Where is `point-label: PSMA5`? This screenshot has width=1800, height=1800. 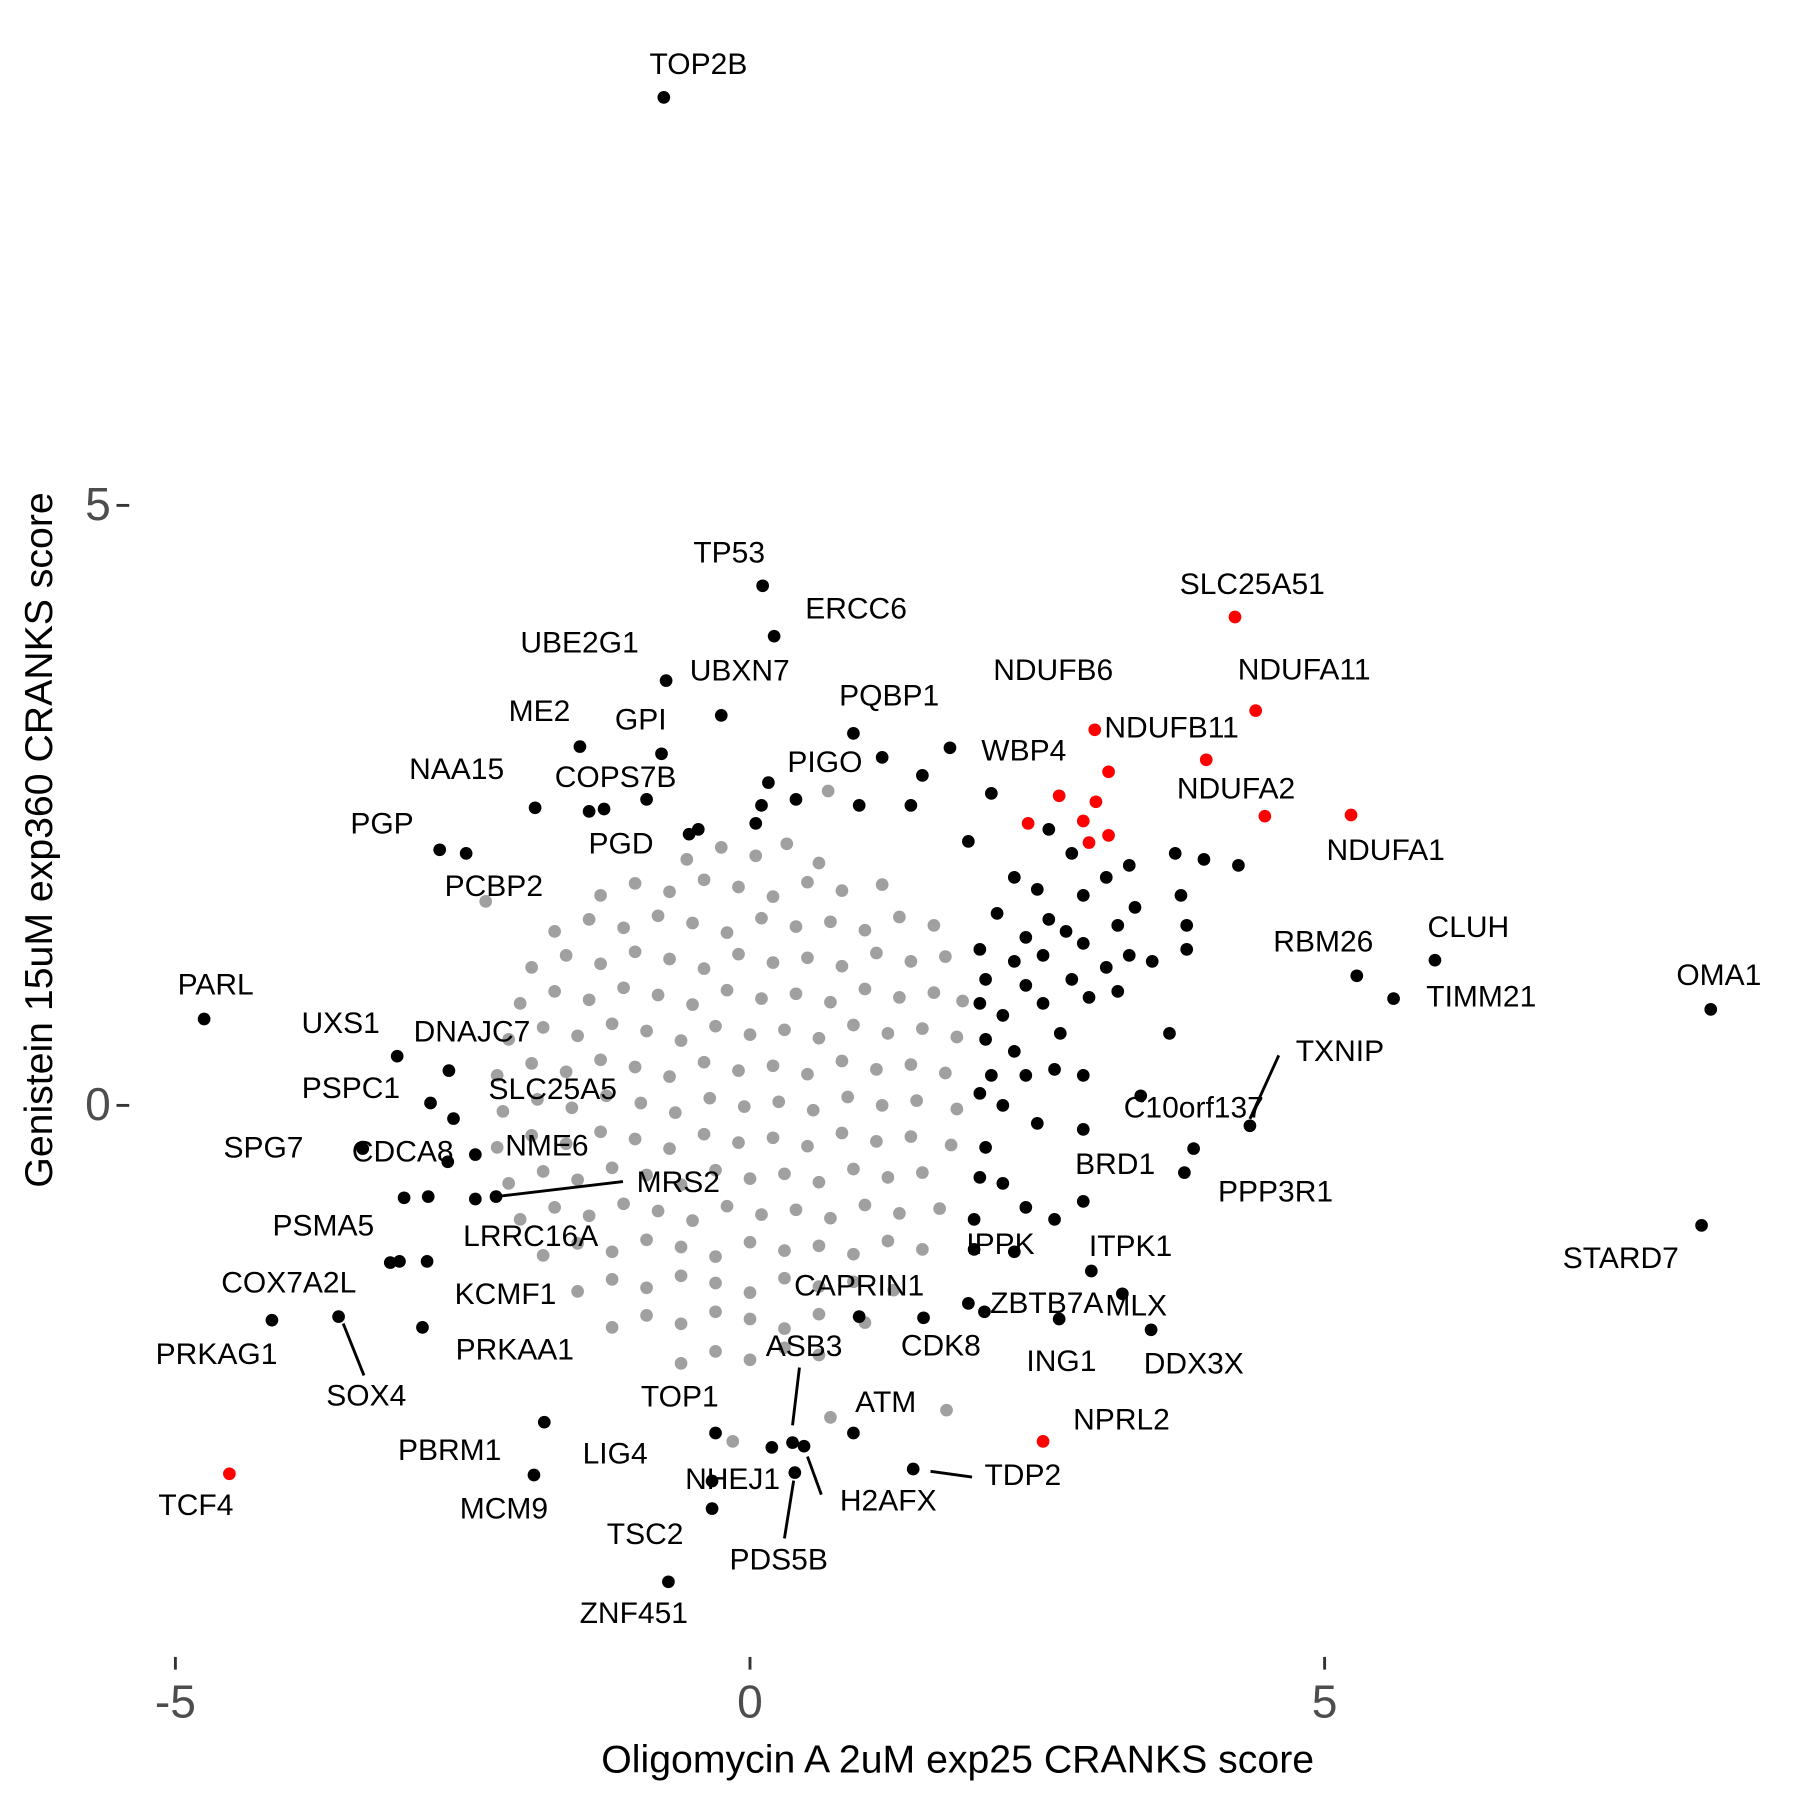 point-label: PSMA5 is located at coordinates (323, 1226).